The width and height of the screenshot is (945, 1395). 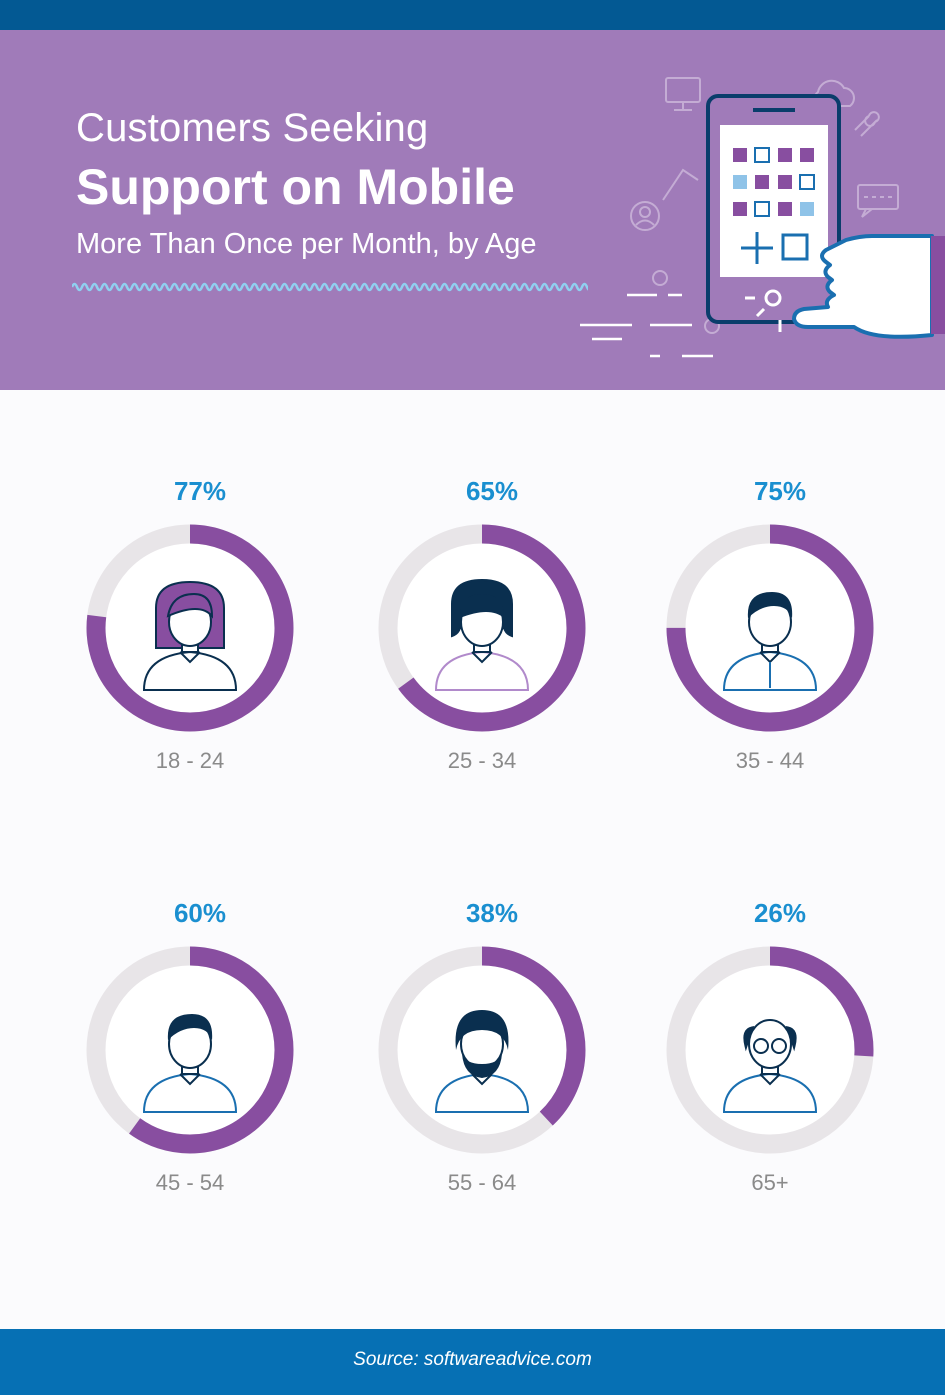 I want to click on source-note: Source: softwareadvice.com, so click(x=472, y=1359).